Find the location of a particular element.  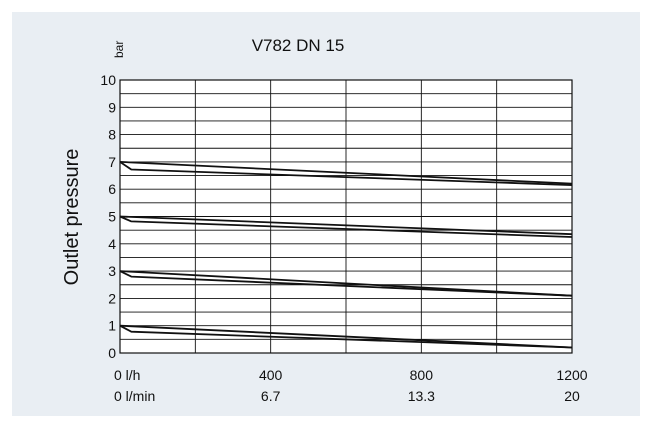

y-tick-label: 6 is located at coordinates (112, 189).